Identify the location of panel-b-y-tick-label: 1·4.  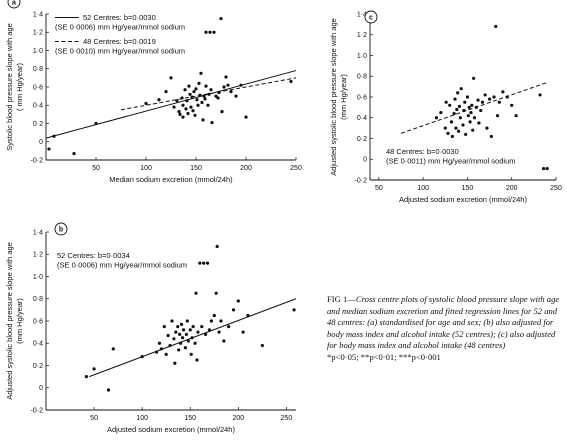
(38, 232).